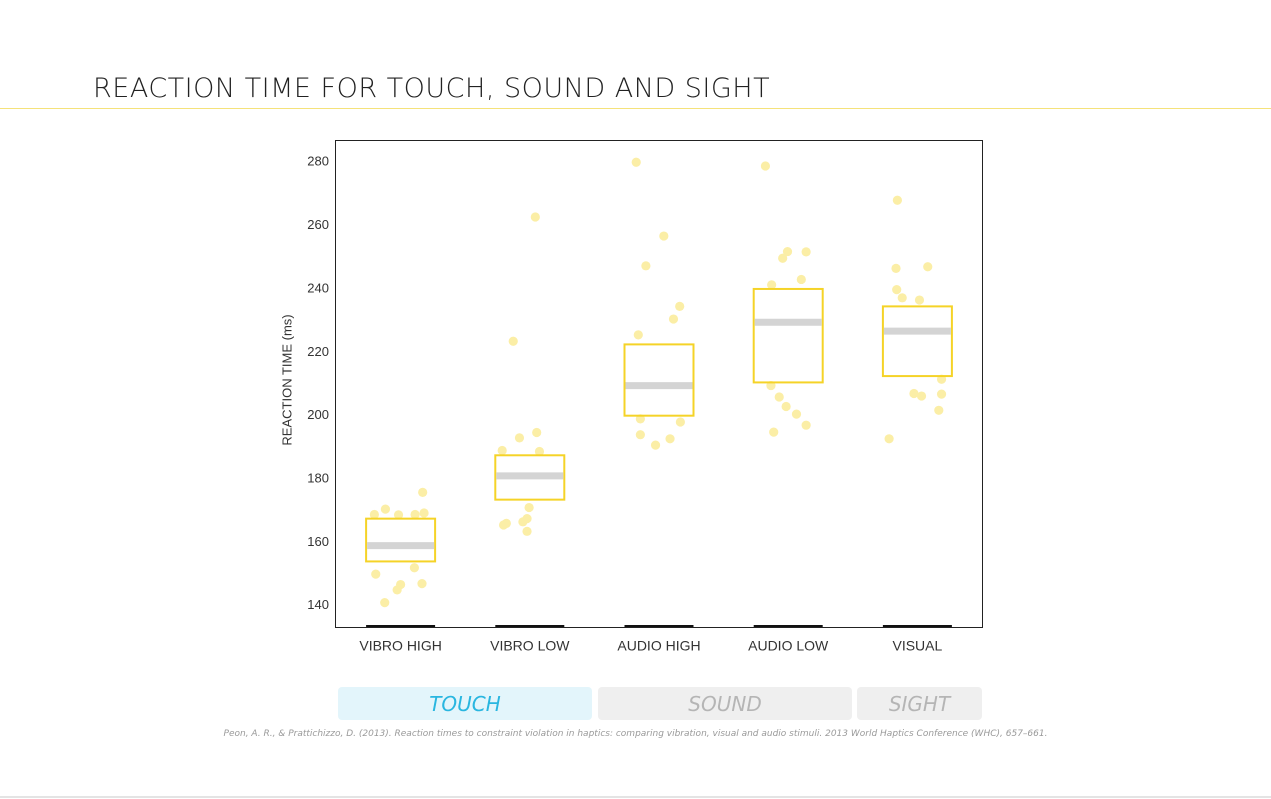 This screenshot has height=799, width=1271. I want to click on x-category-label: AUDIO LOW, so click(788, 646).